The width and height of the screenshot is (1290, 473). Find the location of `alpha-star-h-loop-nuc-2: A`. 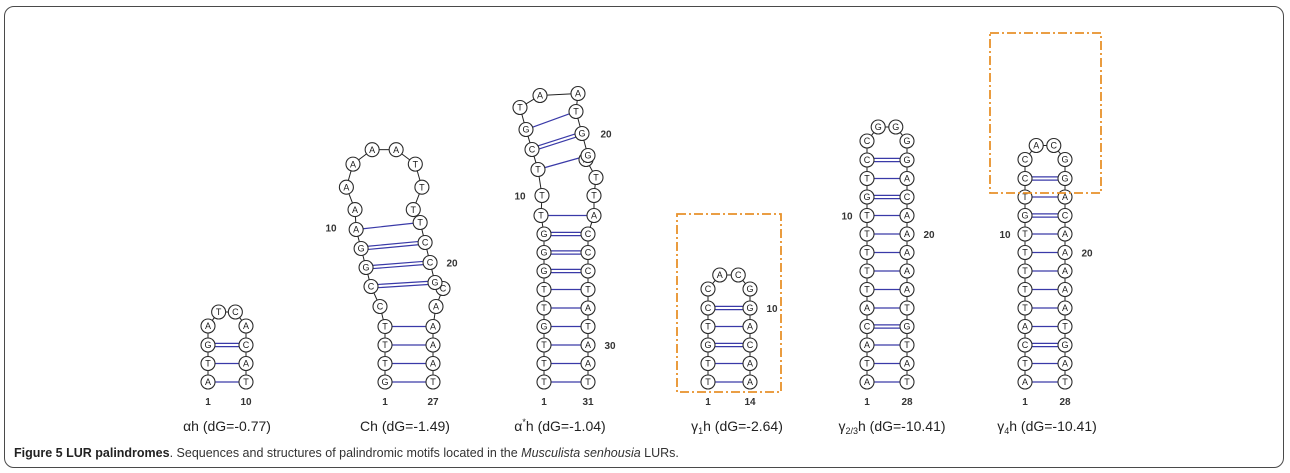

alpha-star-h-loop-nuc-2: A is located at coordinates (540, 95).